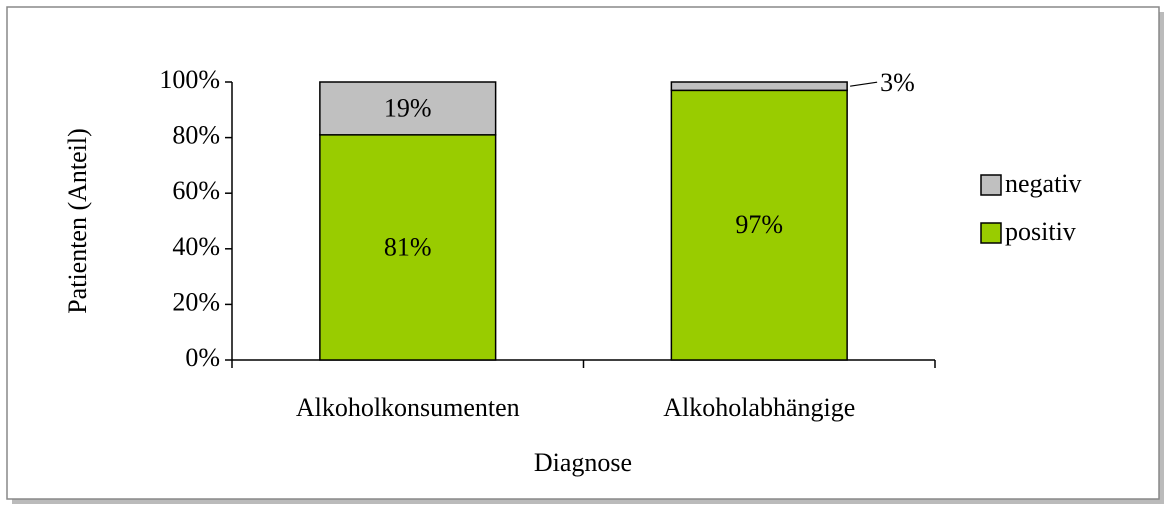 The height and width of the screenshot is (512, 1170). Describe the element at coordinates (77, 221) in the screenshot. I see `y-axis-label: Patienten (Anteil)` at that location.